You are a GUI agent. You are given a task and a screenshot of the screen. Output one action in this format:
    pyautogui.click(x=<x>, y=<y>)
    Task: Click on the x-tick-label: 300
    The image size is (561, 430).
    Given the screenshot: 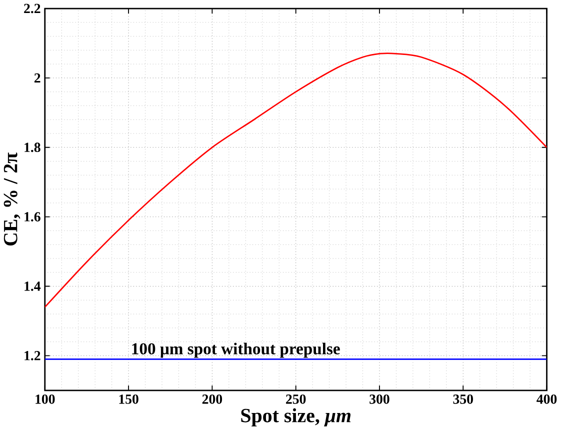 What is the action you would take?
    pyautogui.click(x=380, y=399)
    